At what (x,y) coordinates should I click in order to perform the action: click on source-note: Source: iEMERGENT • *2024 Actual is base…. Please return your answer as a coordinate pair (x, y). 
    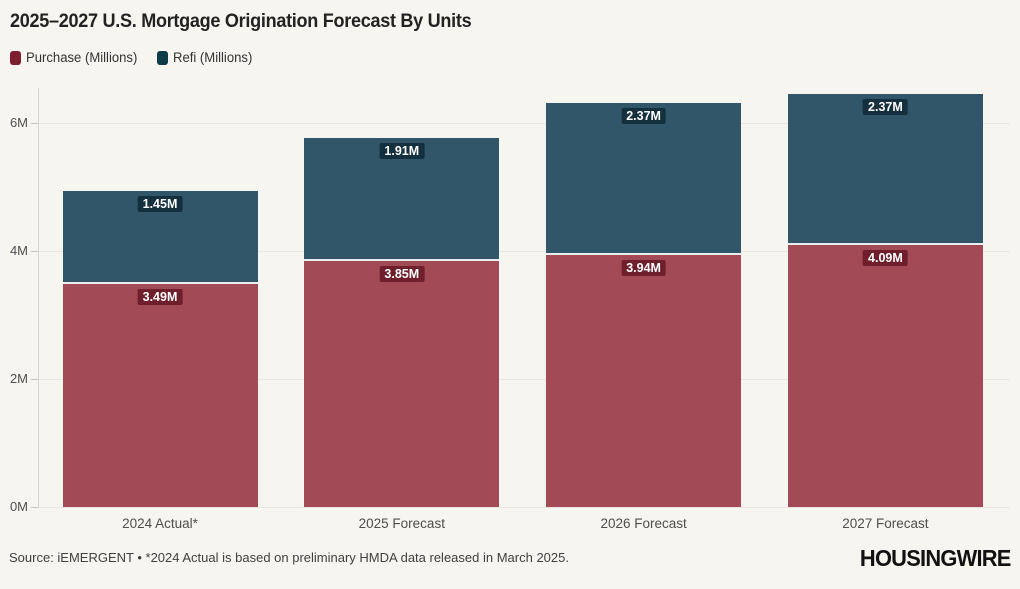
    Looking at the image, I should click on (289, 557).